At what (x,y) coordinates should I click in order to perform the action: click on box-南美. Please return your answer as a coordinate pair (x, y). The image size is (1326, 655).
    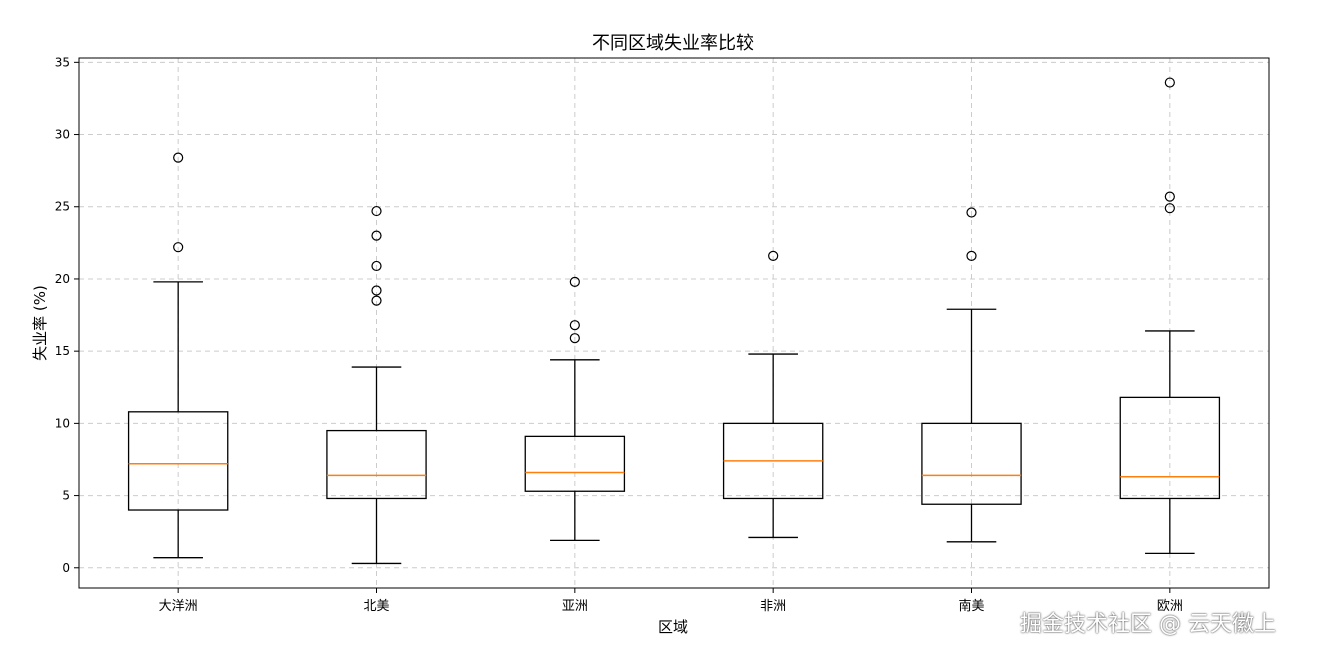
    Looking at the image, I should click on (971, 375).